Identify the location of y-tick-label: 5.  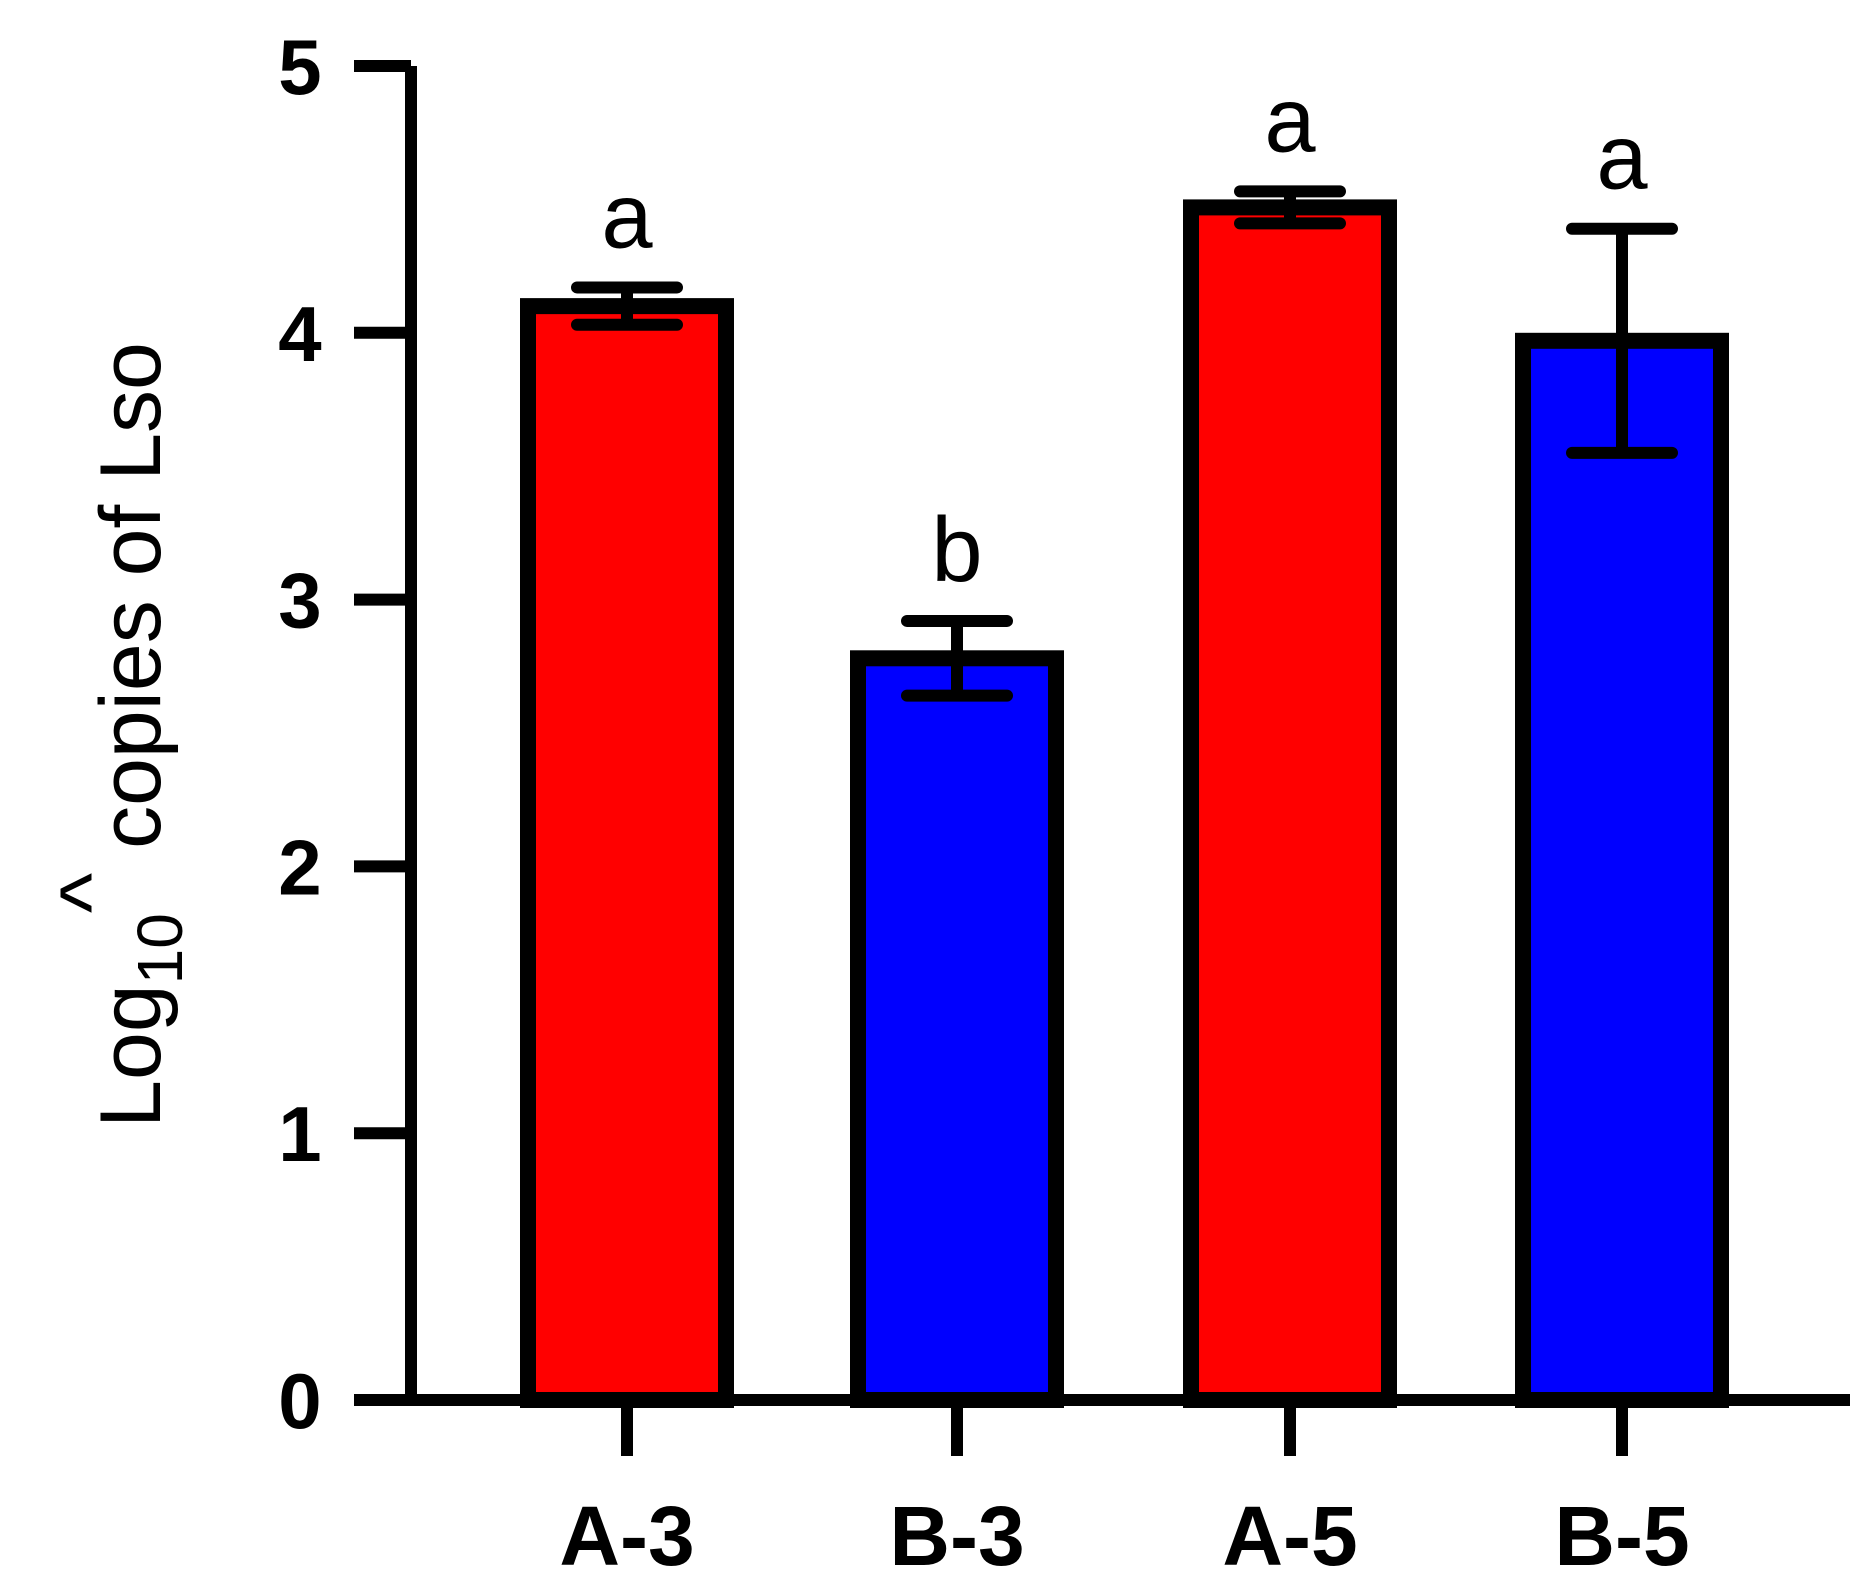
(299, 67).